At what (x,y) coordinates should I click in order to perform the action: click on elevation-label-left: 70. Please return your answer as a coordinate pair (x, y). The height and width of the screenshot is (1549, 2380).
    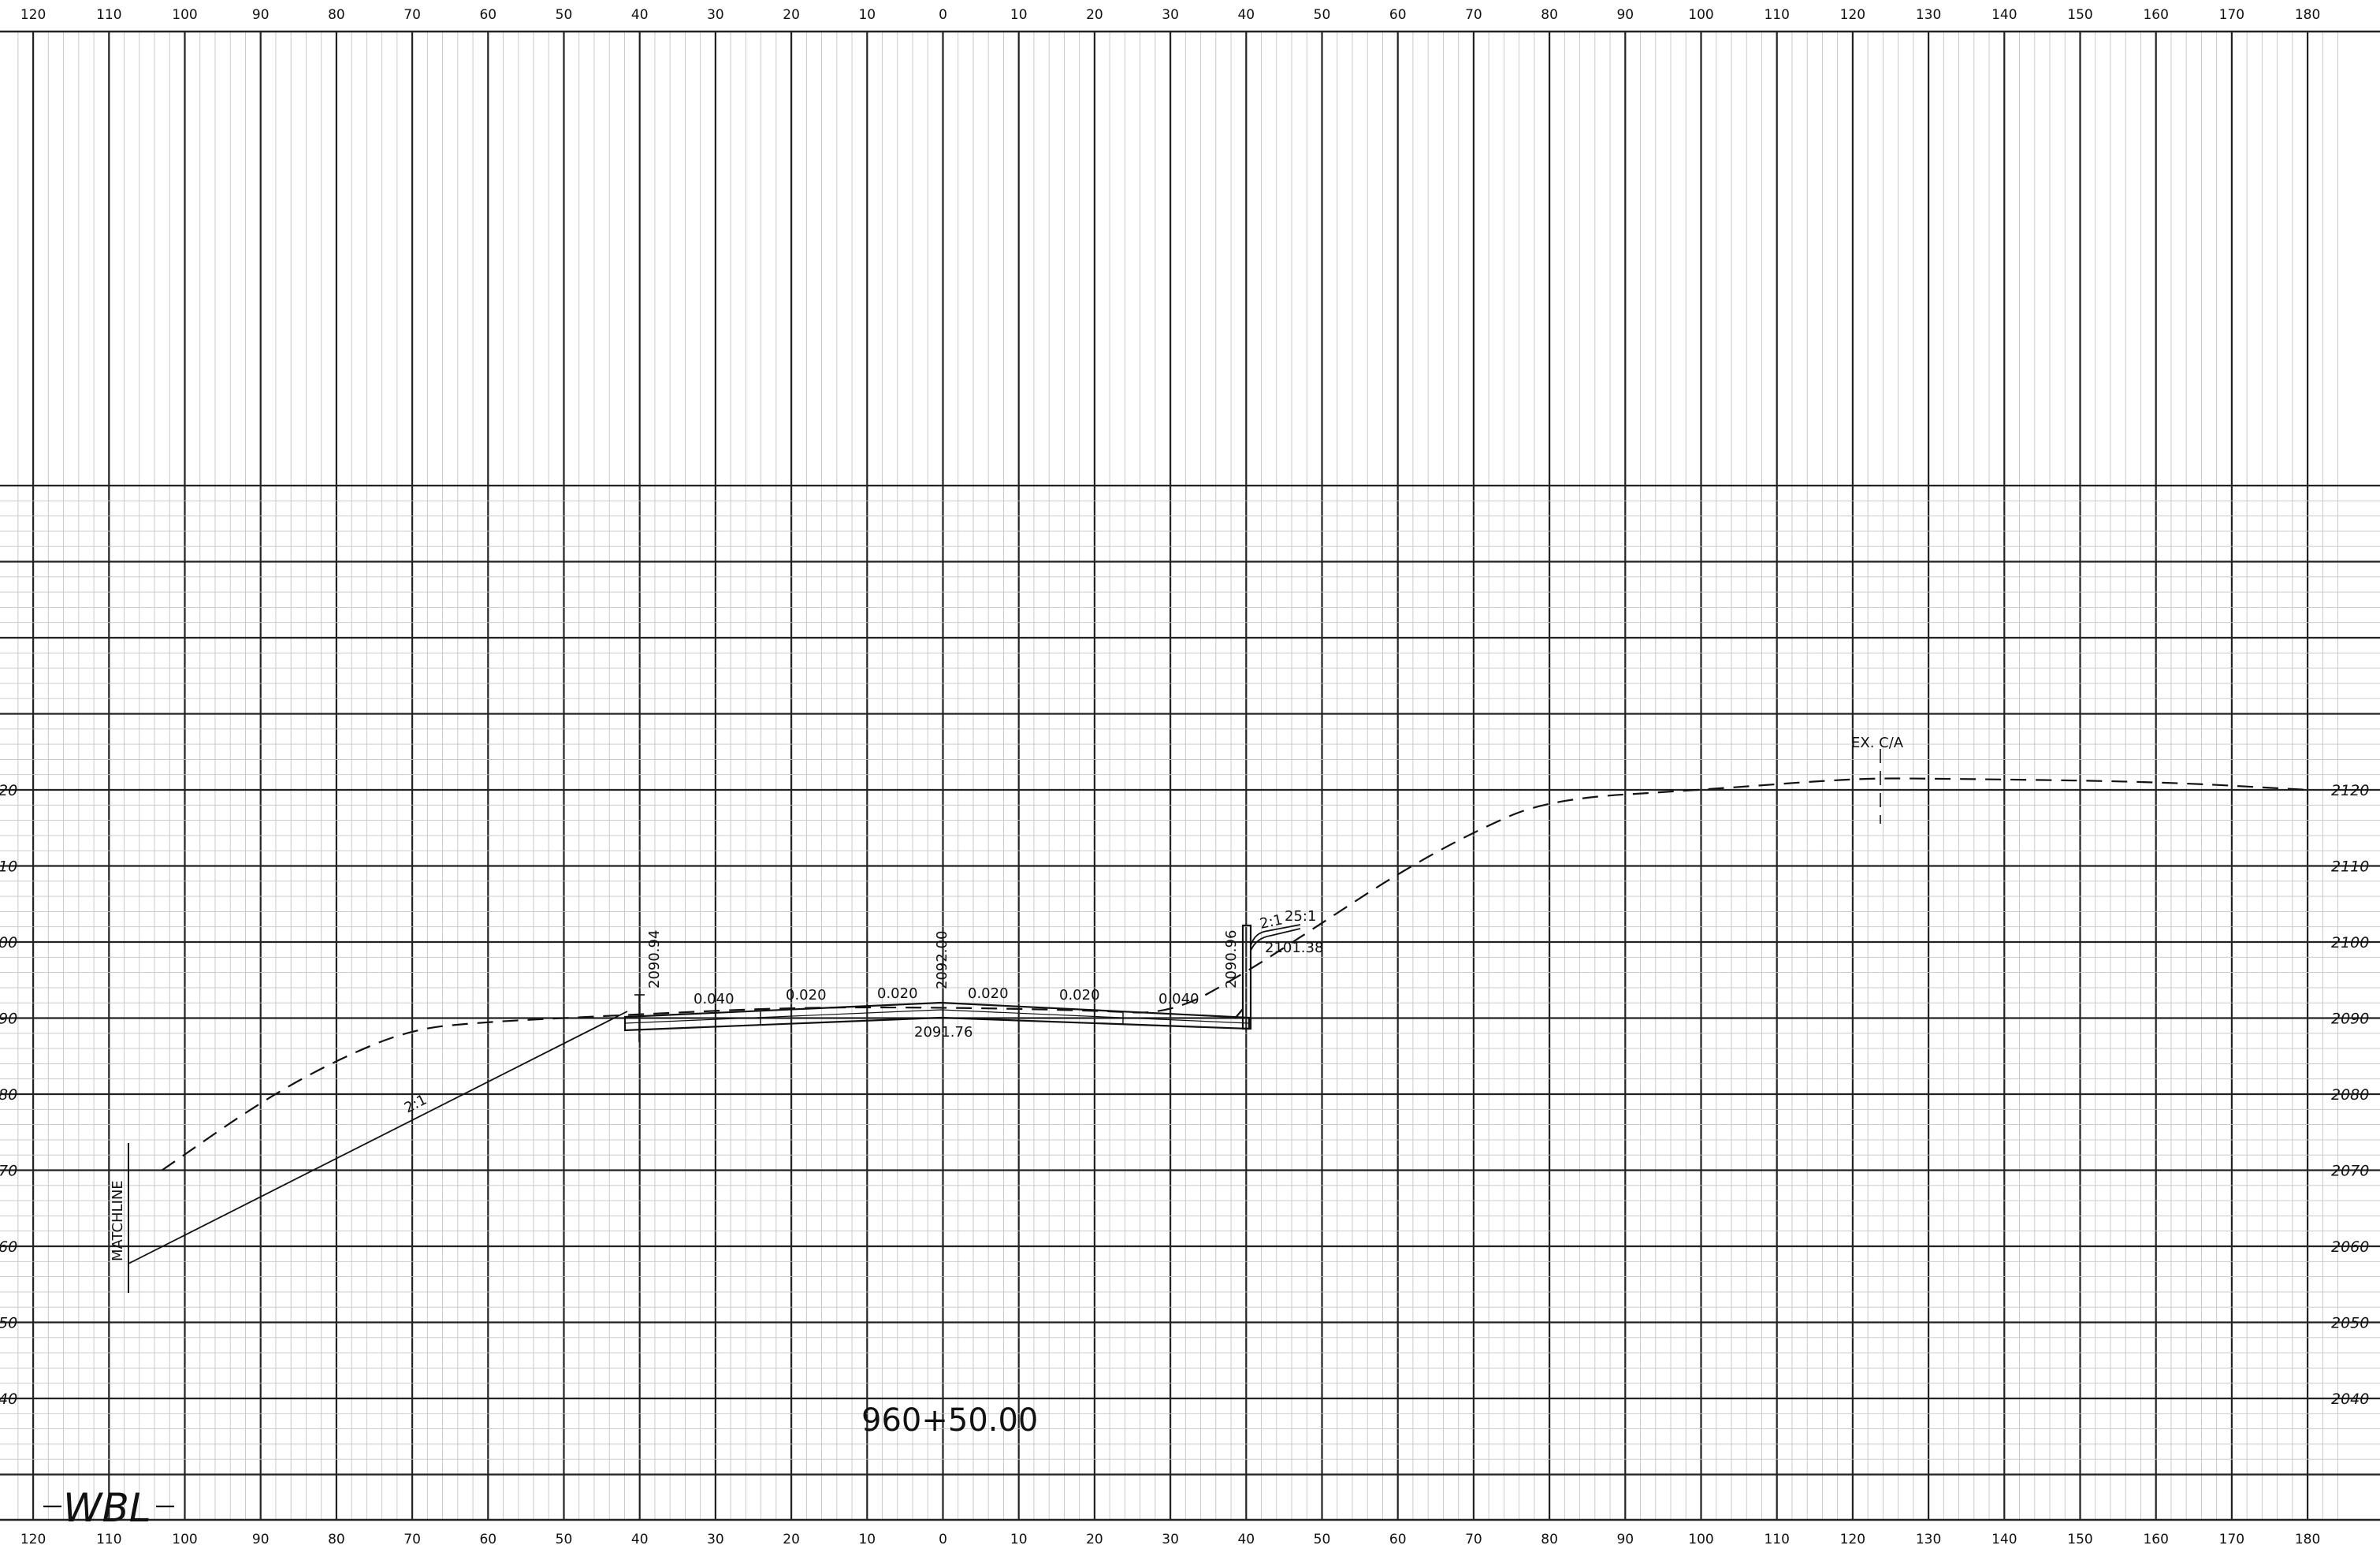
    Looking at the image, I should click on (8, 1171).